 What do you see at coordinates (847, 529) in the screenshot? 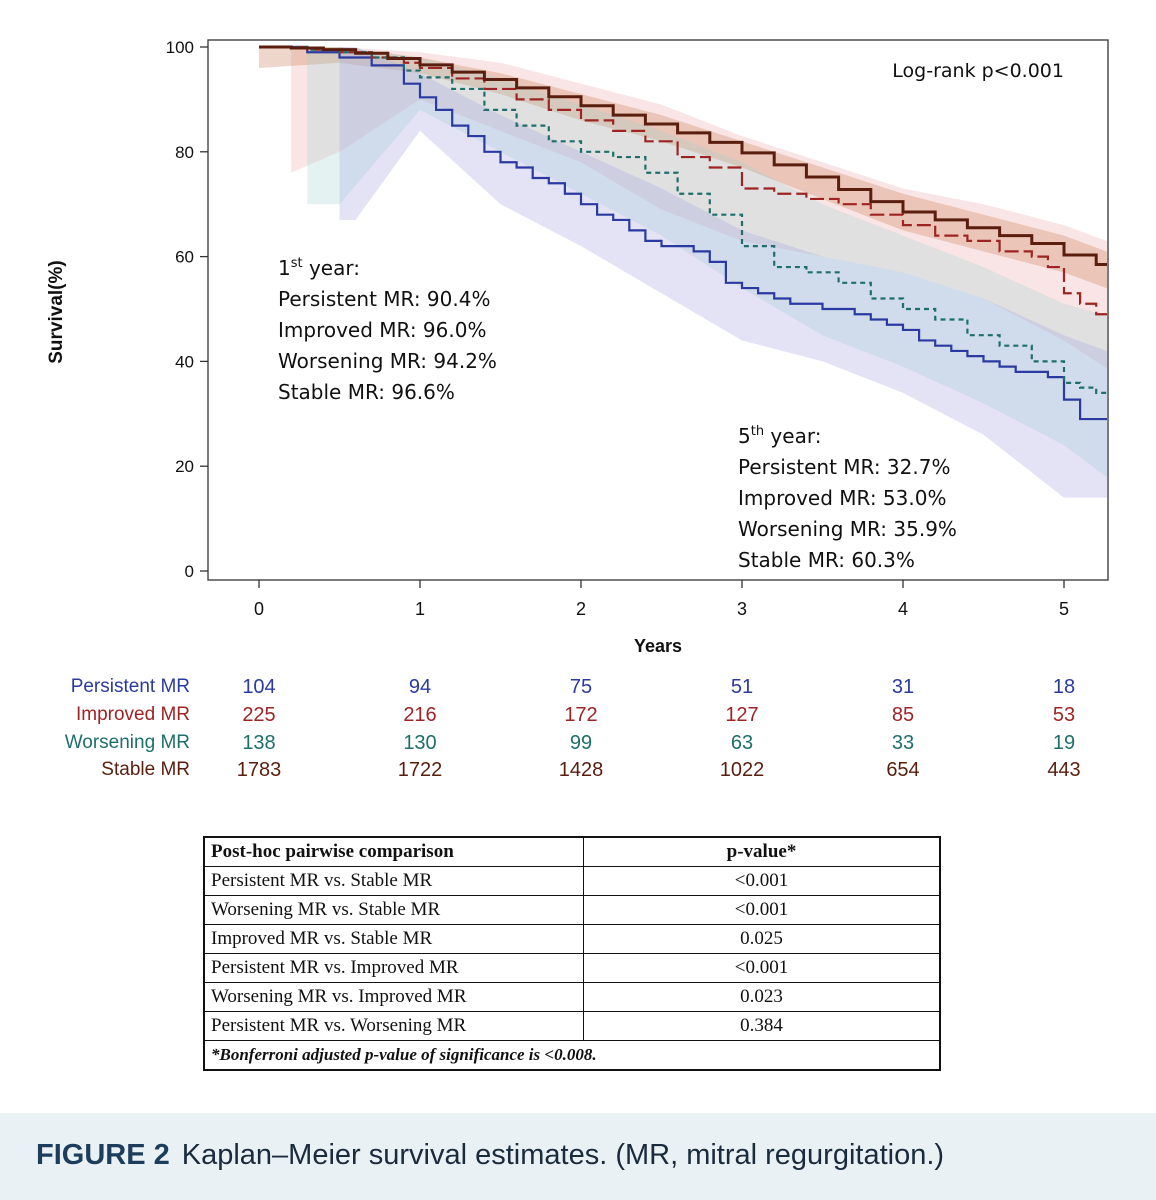
I see `fifth-year-summary-line: Worsening MR: 35.9%` at bounding box center [847, 529].